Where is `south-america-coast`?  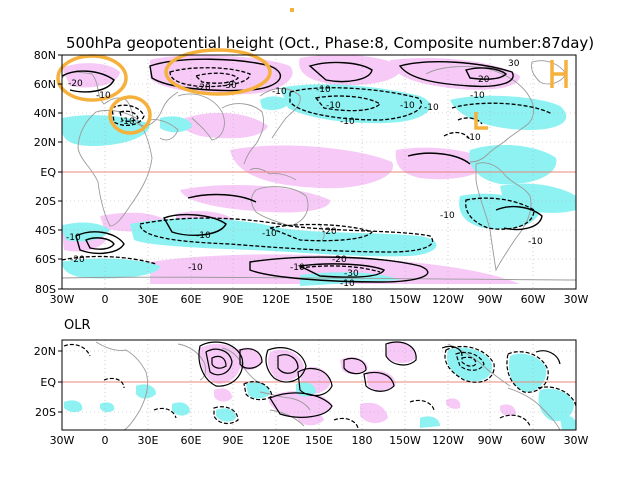
south-america-coast is located at coordinates (503, 217).